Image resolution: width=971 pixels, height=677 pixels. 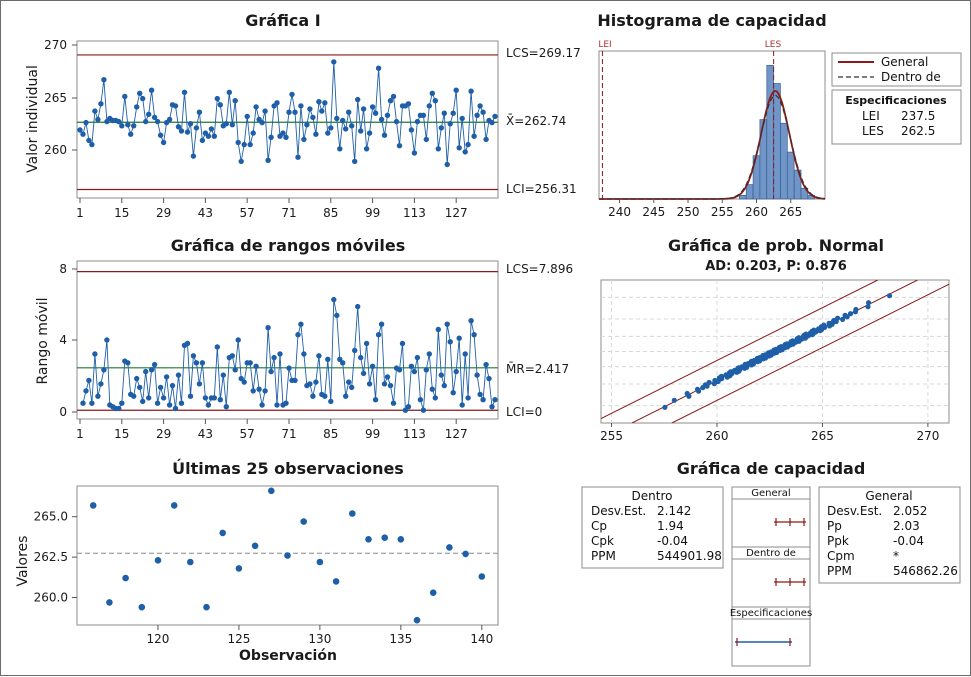 I want to click on i-chart-lci-label: LCI=256.31, so click(x=541, y=189).